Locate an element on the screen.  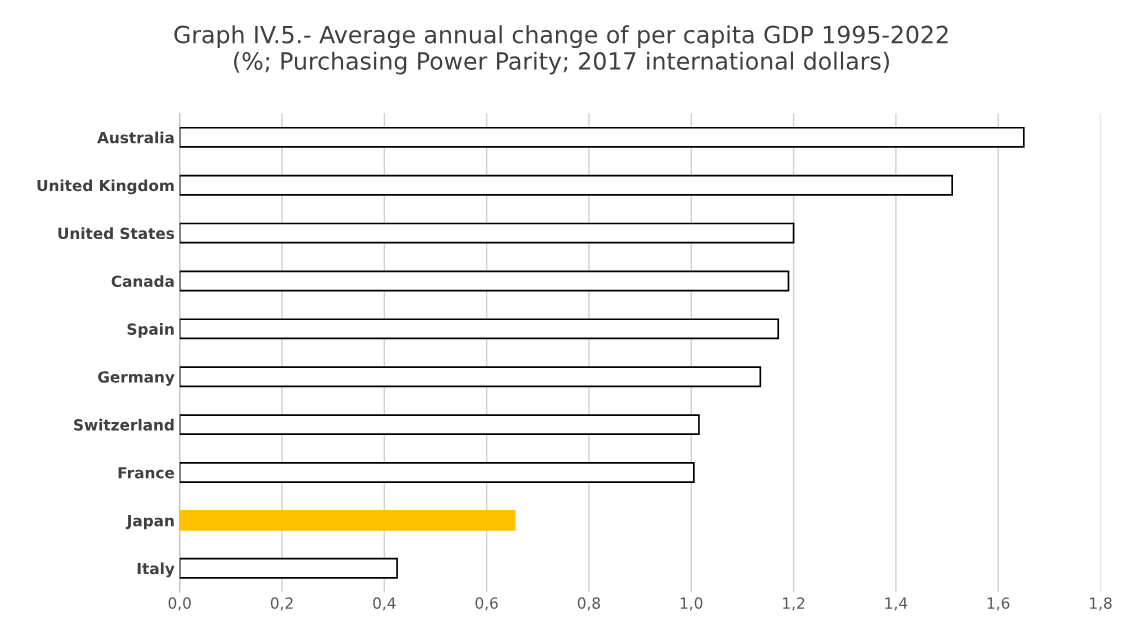
y-tick-label: United States is located at coordinates (116, 233).